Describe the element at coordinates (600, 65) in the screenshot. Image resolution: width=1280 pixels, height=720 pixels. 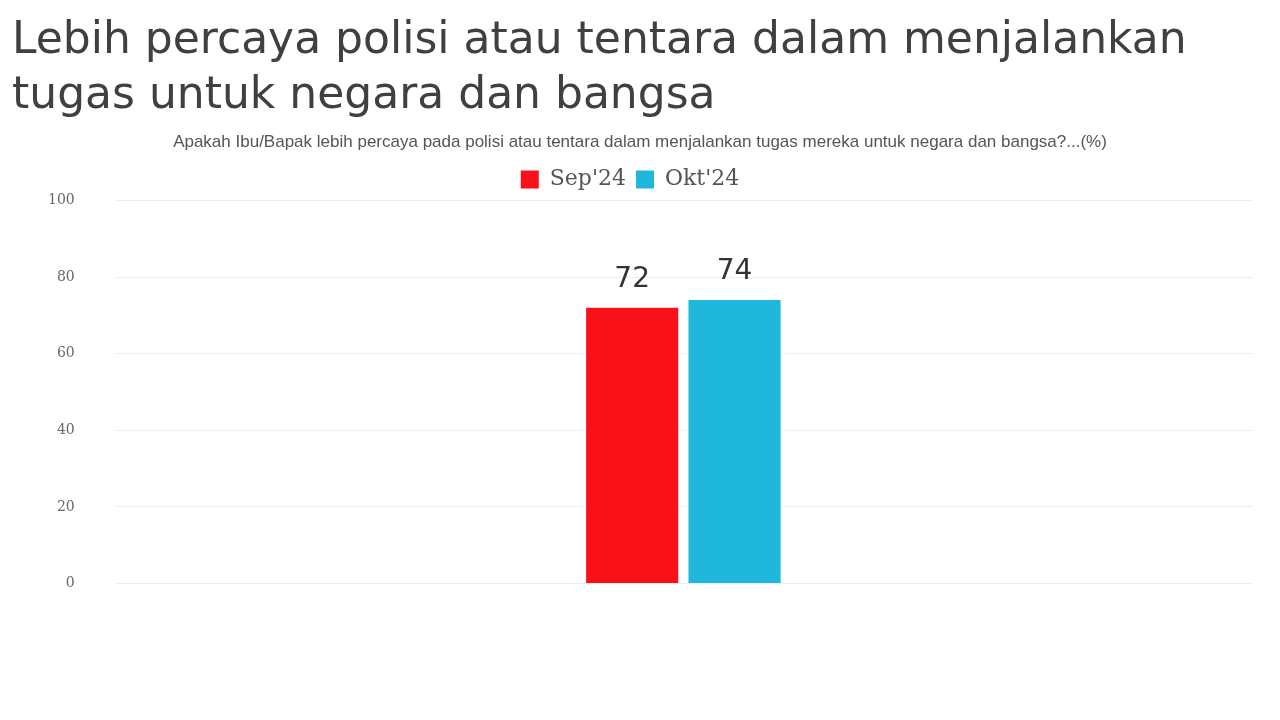
I see `chart-title: Lebih percaya polisi atau tentara dalam menjalankan tugas untuk negara dan bangsa` at that location.